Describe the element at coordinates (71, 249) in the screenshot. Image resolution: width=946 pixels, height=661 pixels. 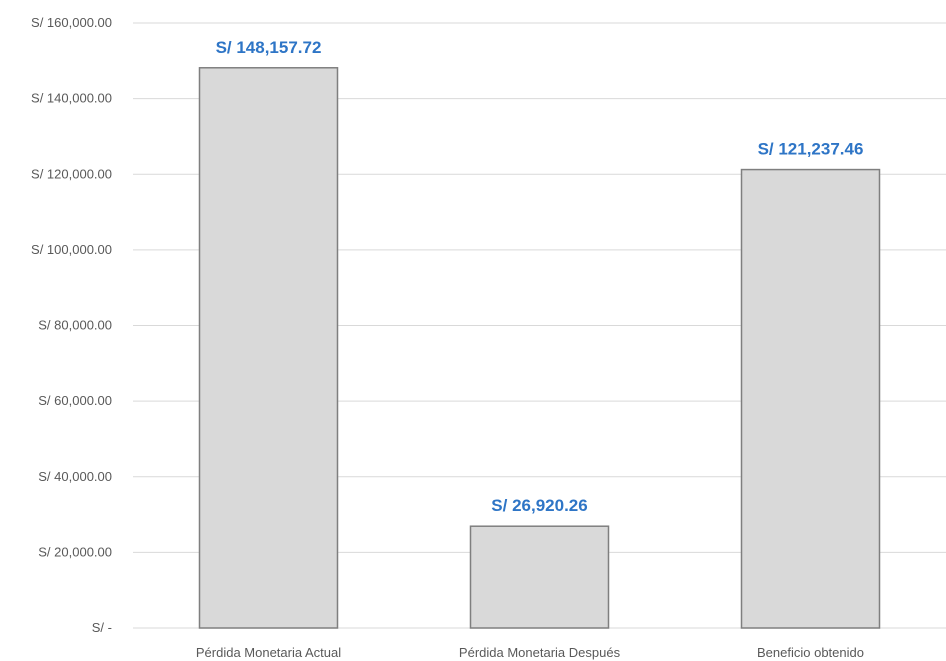
I see `y-tick-label: S/ 100,000.00` at that location.